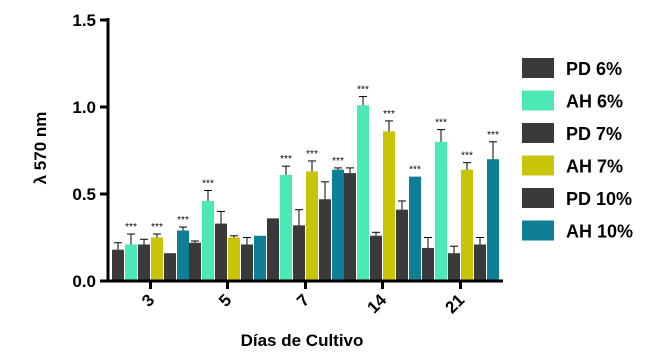 The height and width of the screenshot is (354, 662). What do you see at coordinates (599, 232) in the screenshot?
I see `legend-label: AH 10%` at bounding box center [599, 232].